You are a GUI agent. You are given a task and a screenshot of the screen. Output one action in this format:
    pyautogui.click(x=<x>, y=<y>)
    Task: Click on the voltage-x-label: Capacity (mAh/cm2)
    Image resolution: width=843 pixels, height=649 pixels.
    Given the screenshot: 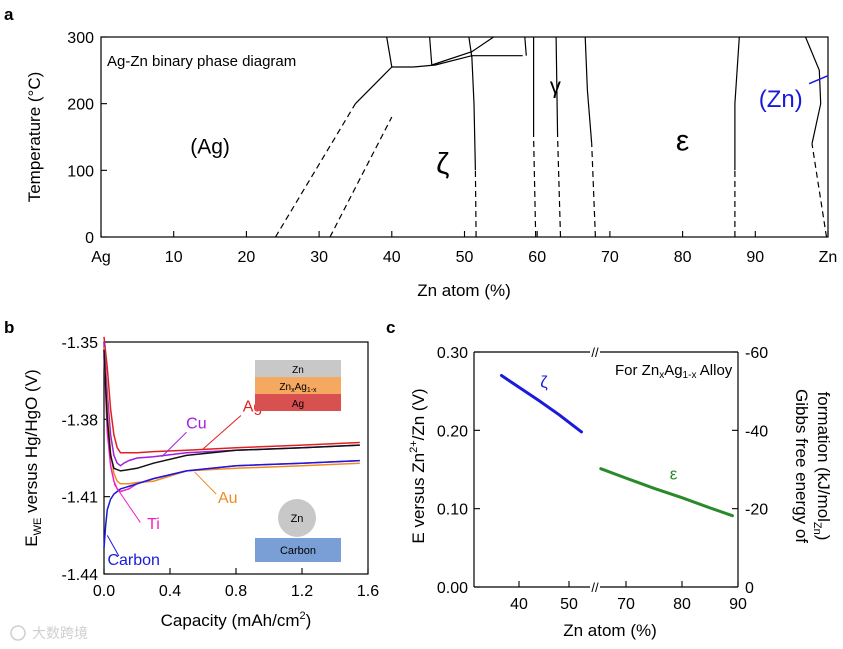 What is the action you would take?
    pyautogui.click(x=236, y=620)
    